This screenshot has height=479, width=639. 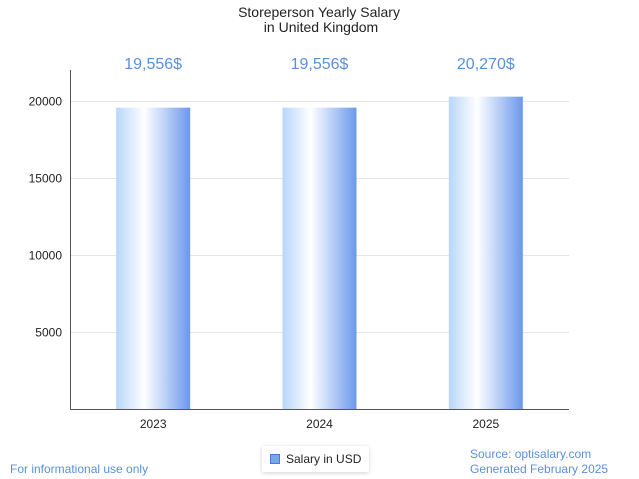 What do you see at coordinates (79, 469) in the screenshot?
I see `disclaimer-text: For informational use only` at bounding box center [79, 469].